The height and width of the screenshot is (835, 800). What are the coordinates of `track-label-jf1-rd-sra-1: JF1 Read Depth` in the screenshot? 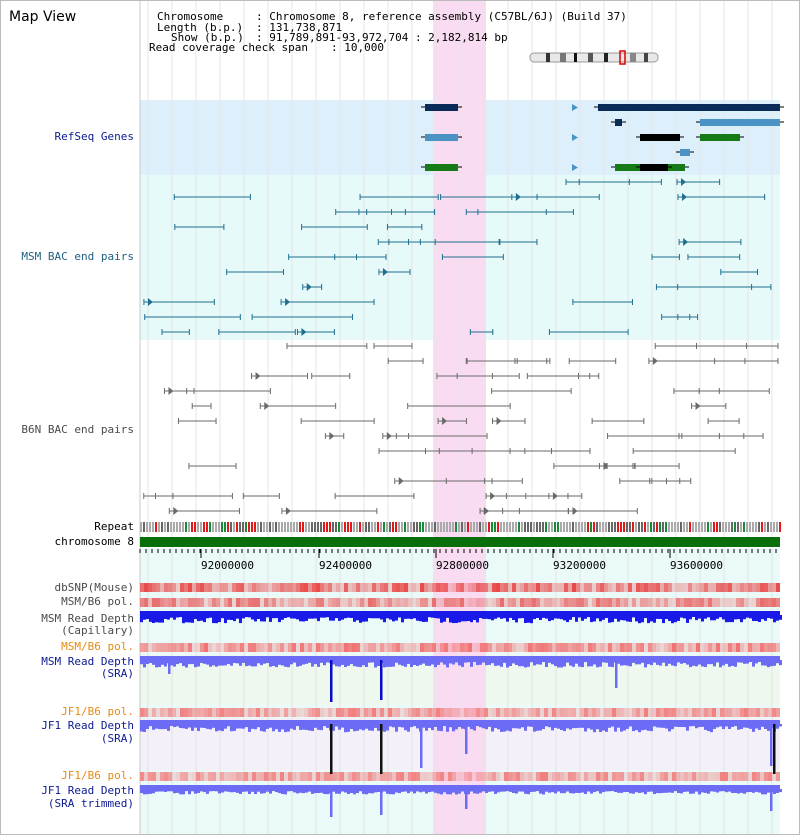 It's located at (87, 725).